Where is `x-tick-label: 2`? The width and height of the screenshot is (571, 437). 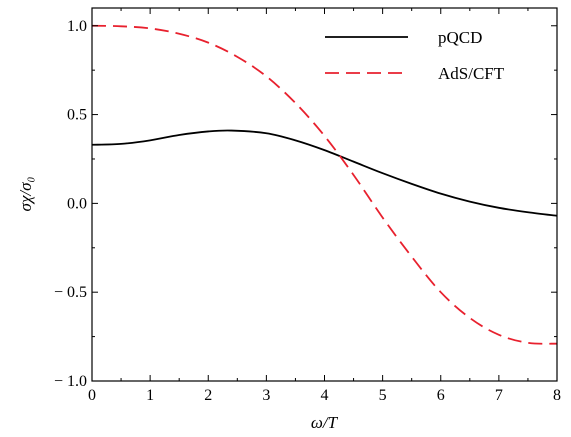
x-tick-label: 2 is located at coordinates (208, 395).